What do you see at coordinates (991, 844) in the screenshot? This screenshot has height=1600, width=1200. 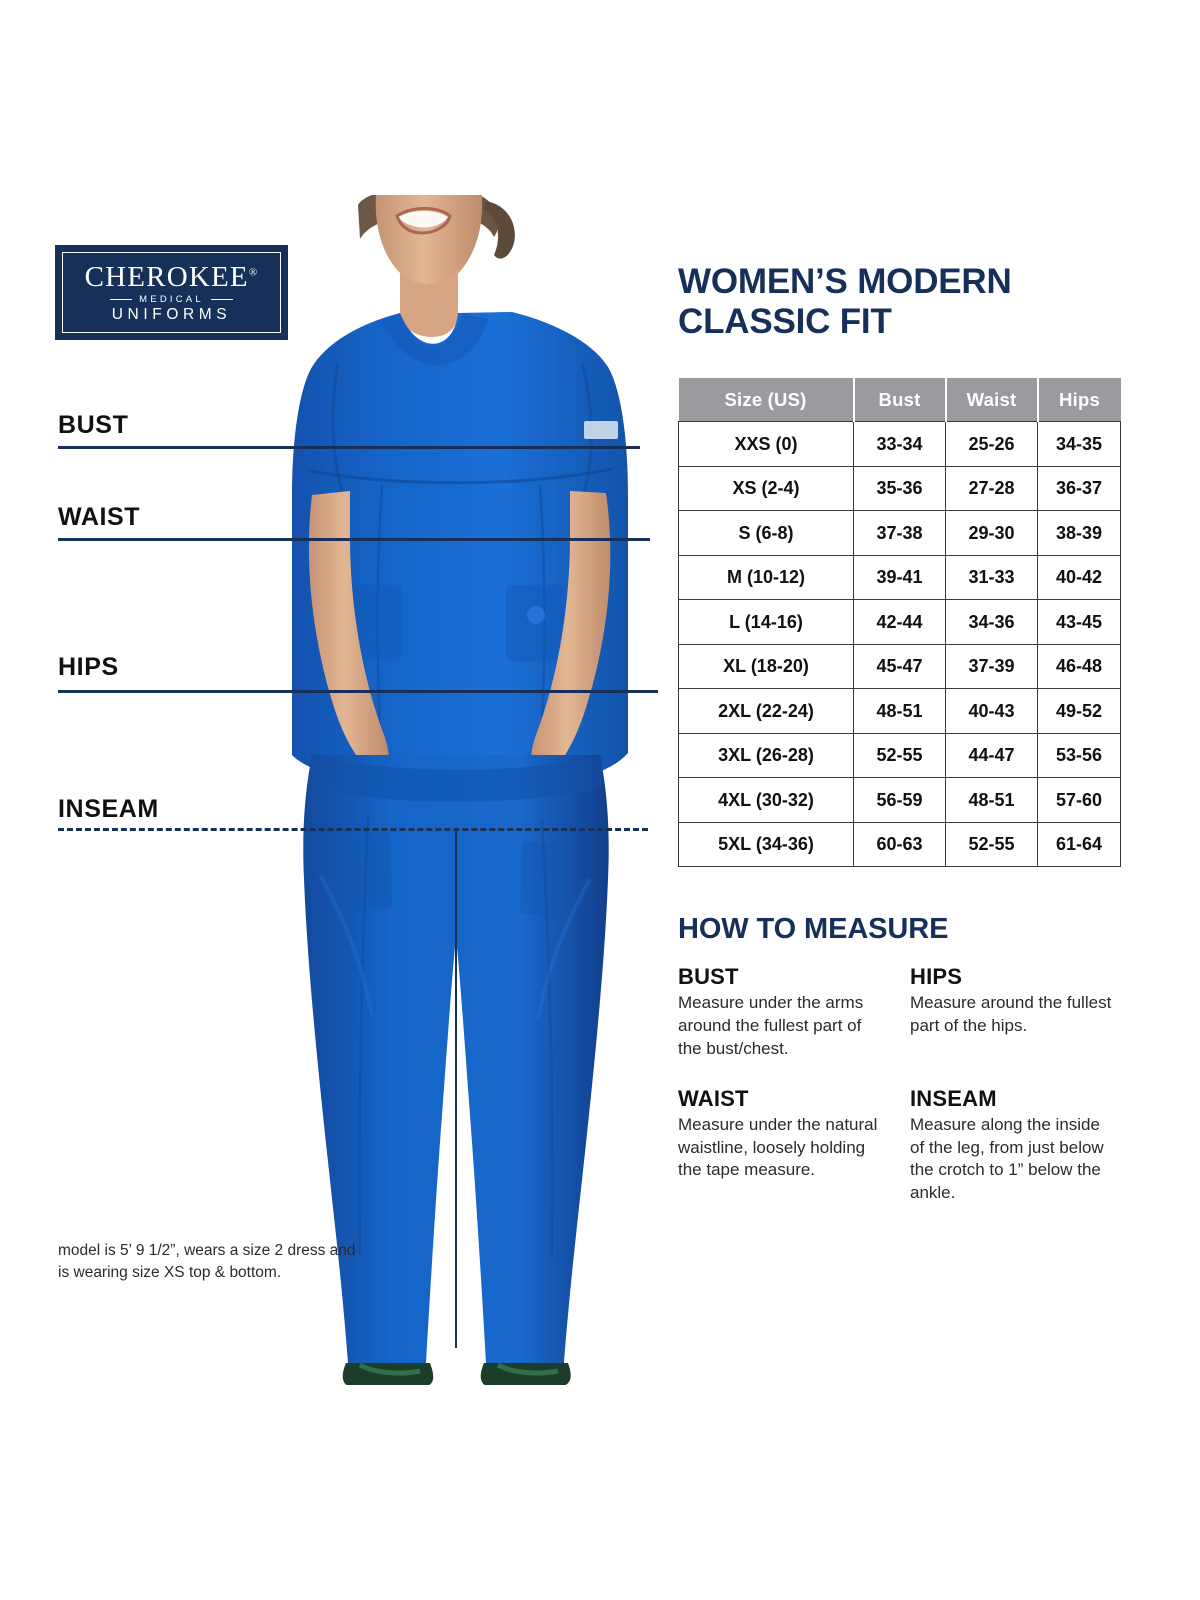 I see `cell-waist: 52-55` at bounding box center [991, 844].